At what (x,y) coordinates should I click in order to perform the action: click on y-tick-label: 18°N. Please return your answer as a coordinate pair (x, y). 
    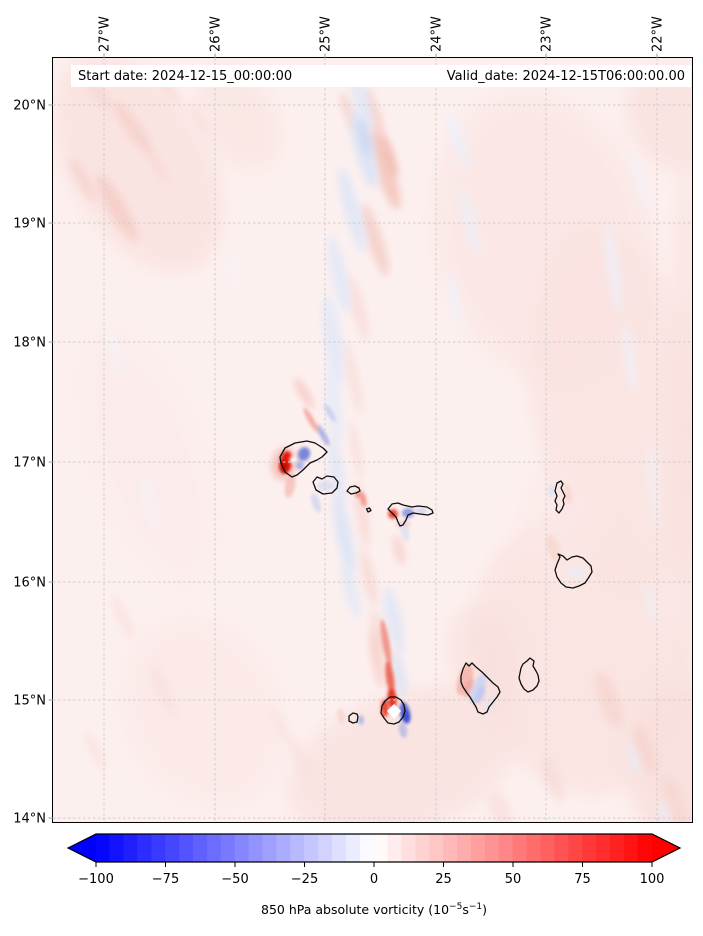
    Looking at the image, I should click on (29, 343).